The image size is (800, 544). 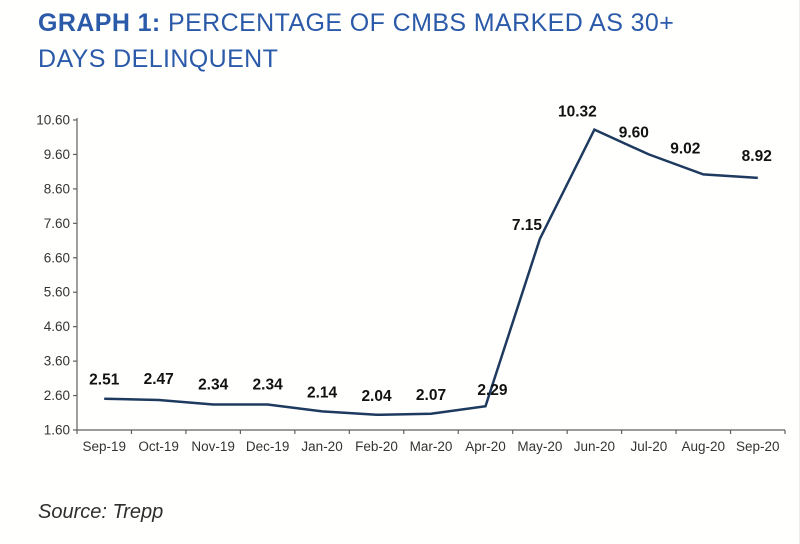 What do you see at coordinates (104, 380) in the screenshot?
I see `data-point-label: 2.51` at bounding box center [104, 380].